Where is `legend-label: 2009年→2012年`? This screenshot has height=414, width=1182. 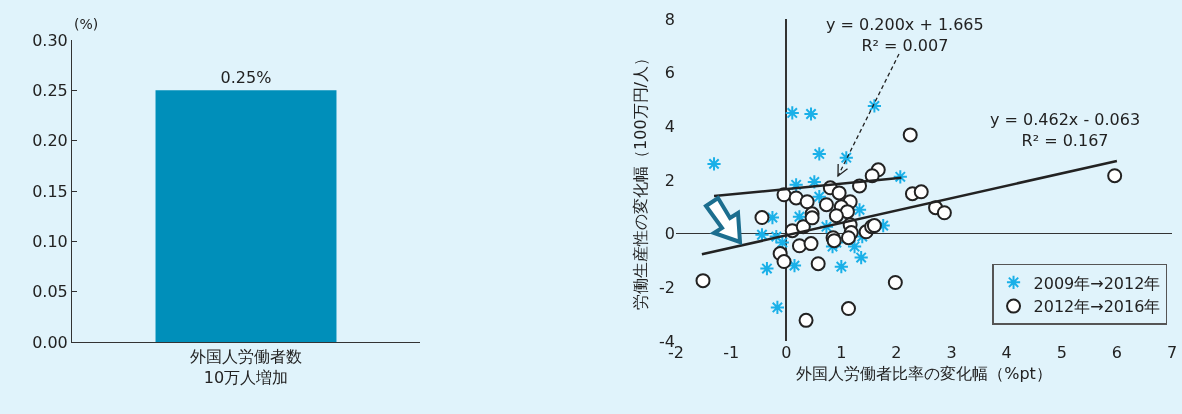 legend-label: 2009年→2012年 is located at coordinates (1097, 283).